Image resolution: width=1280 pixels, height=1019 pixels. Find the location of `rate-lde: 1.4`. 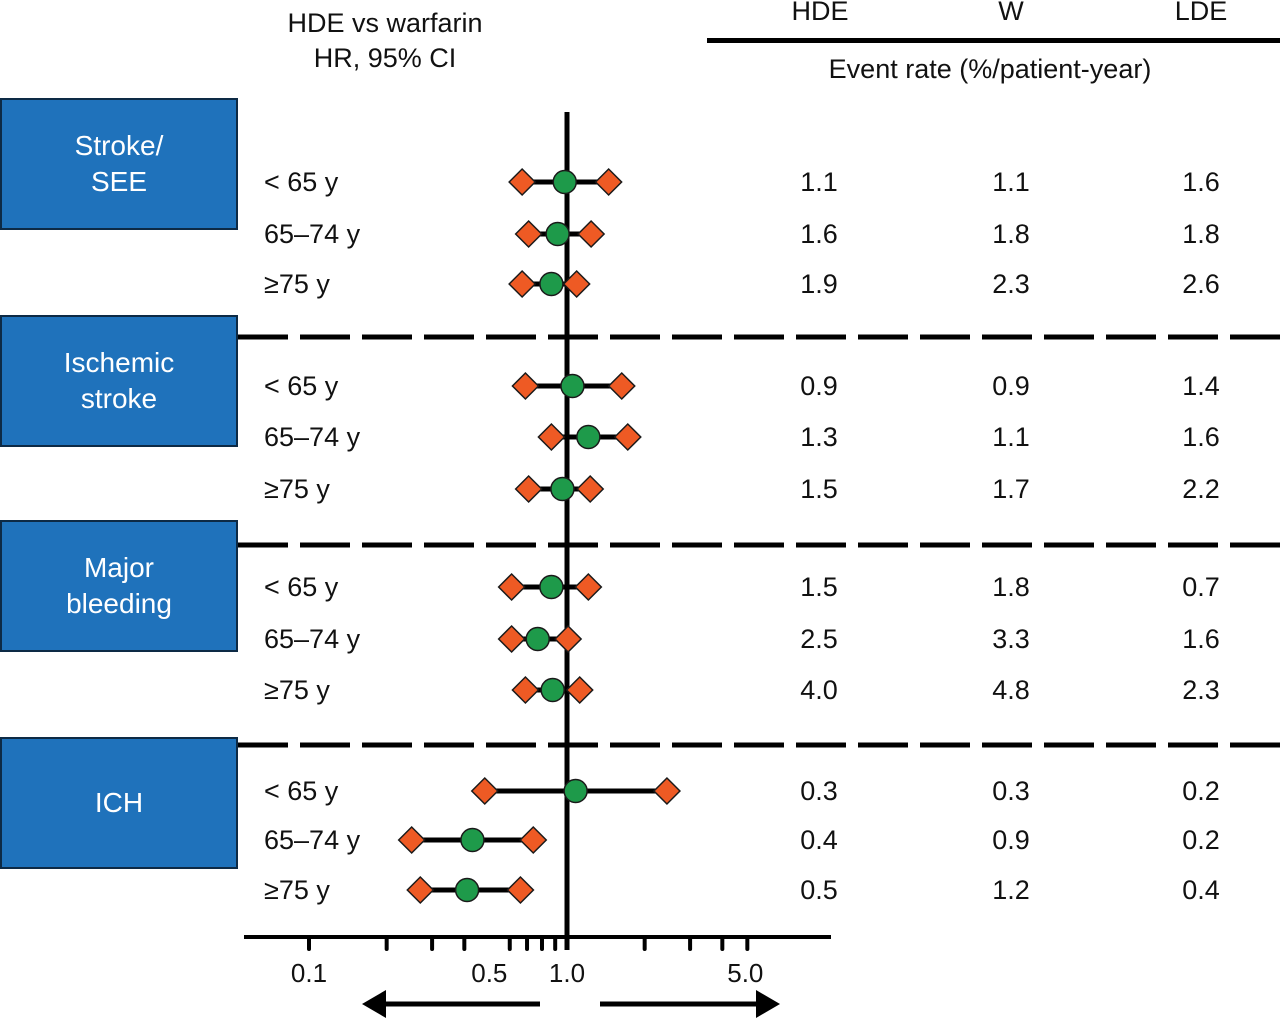

rate-lde: 1.4 is located at coordinates (1201, 386).